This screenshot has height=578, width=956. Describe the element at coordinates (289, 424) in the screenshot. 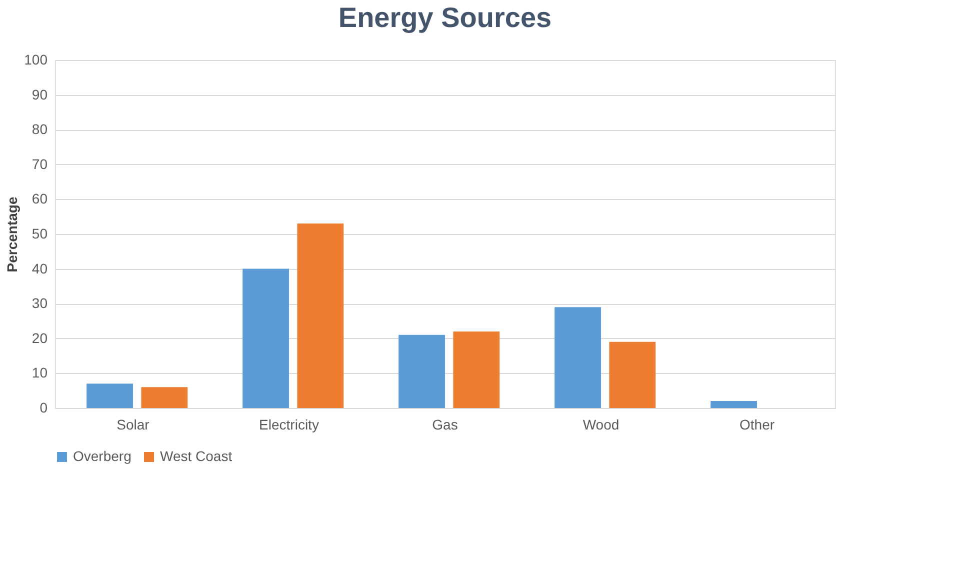

I see `x-tick-label: Electricity` at that location.